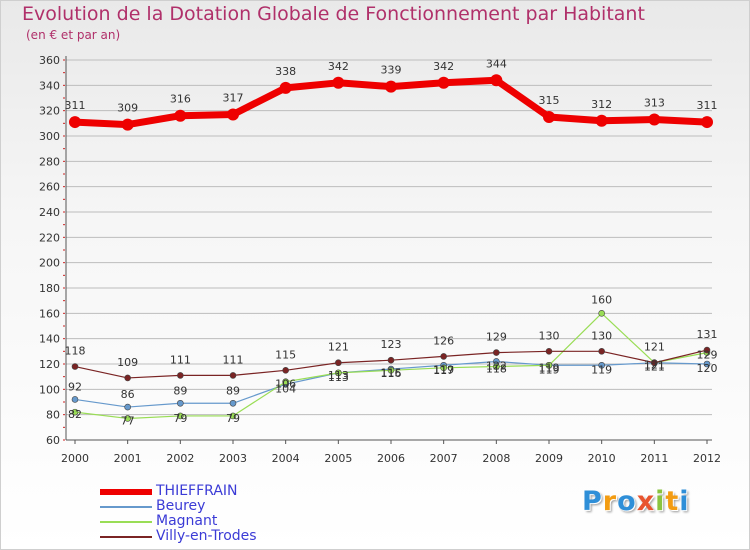 This screenshot has height=550, width=750. What do you see at coordinates (187, 521) in the screenshot?
I see `legend-label: Magnant` at bounding box center [187, 521].